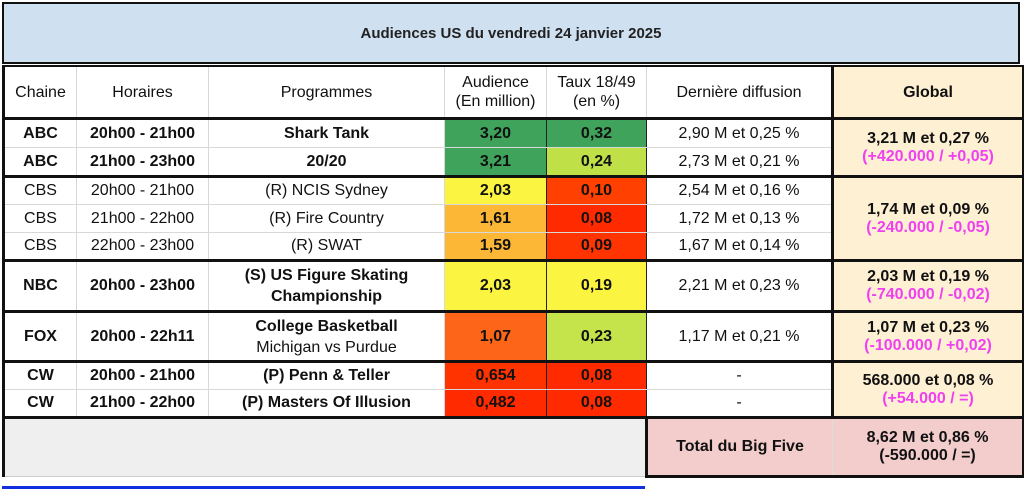 The width and height of the screenshot is (1024, 490). Describe the element at coordinates (596, 132) in the screenshot. I see `cell-taux: 0,32` at that location.